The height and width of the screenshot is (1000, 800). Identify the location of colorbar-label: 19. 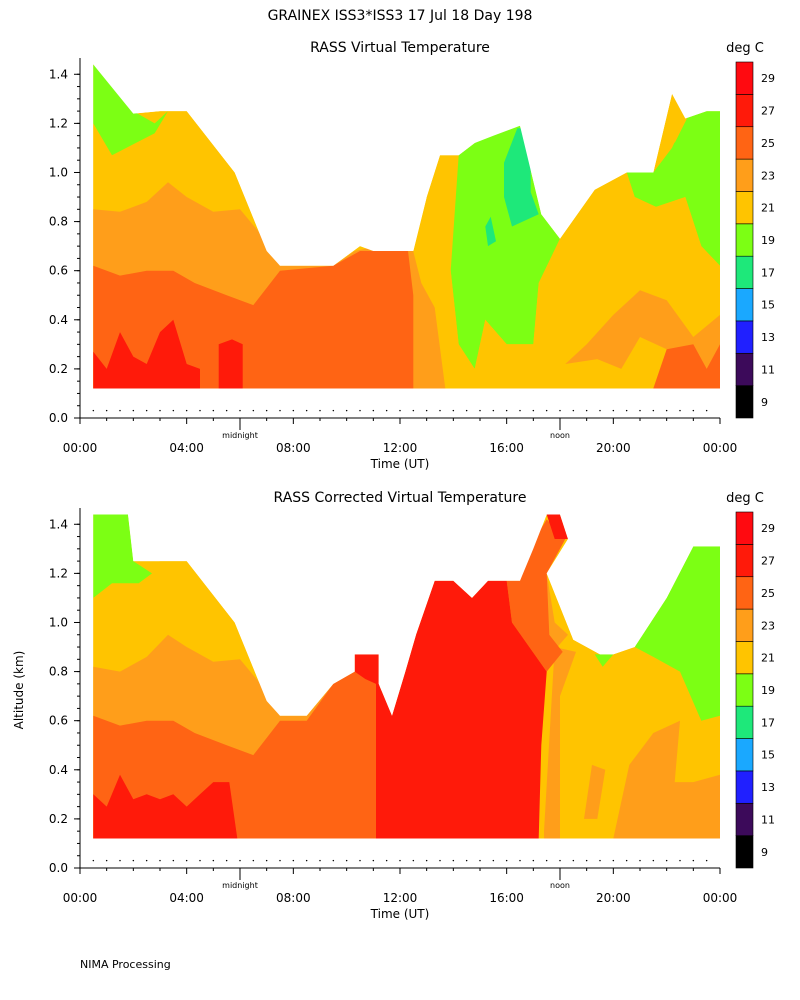
(768, 690).